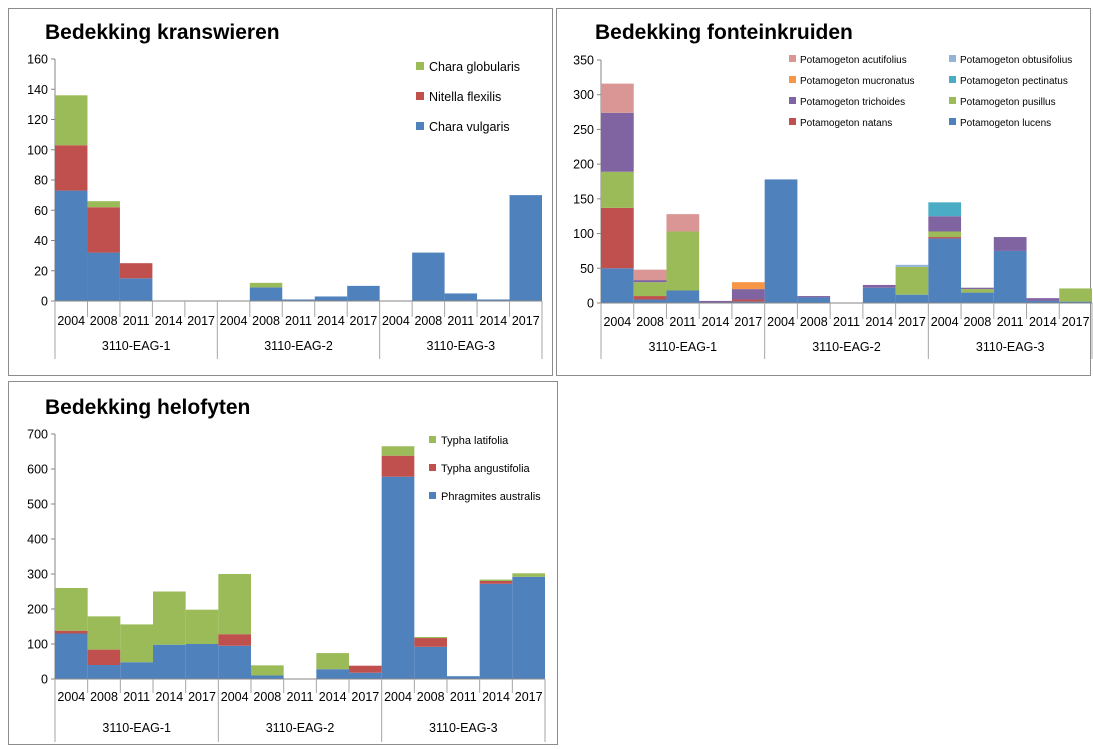  Describe the element at coordinates (846, 123) in the screenshot. I see `legend-label: Potamogeton natans` at that location.